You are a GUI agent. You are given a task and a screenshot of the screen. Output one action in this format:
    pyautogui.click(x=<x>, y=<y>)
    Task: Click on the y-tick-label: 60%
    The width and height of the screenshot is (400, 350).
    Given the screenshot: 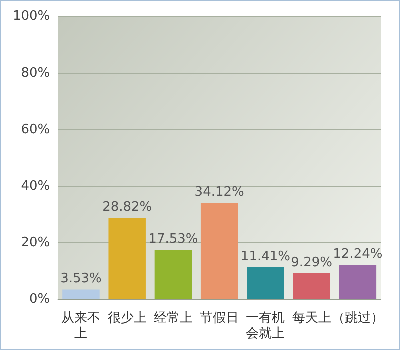 What is the action you would take?
    pyautogui.click(x=35, y=130)
    